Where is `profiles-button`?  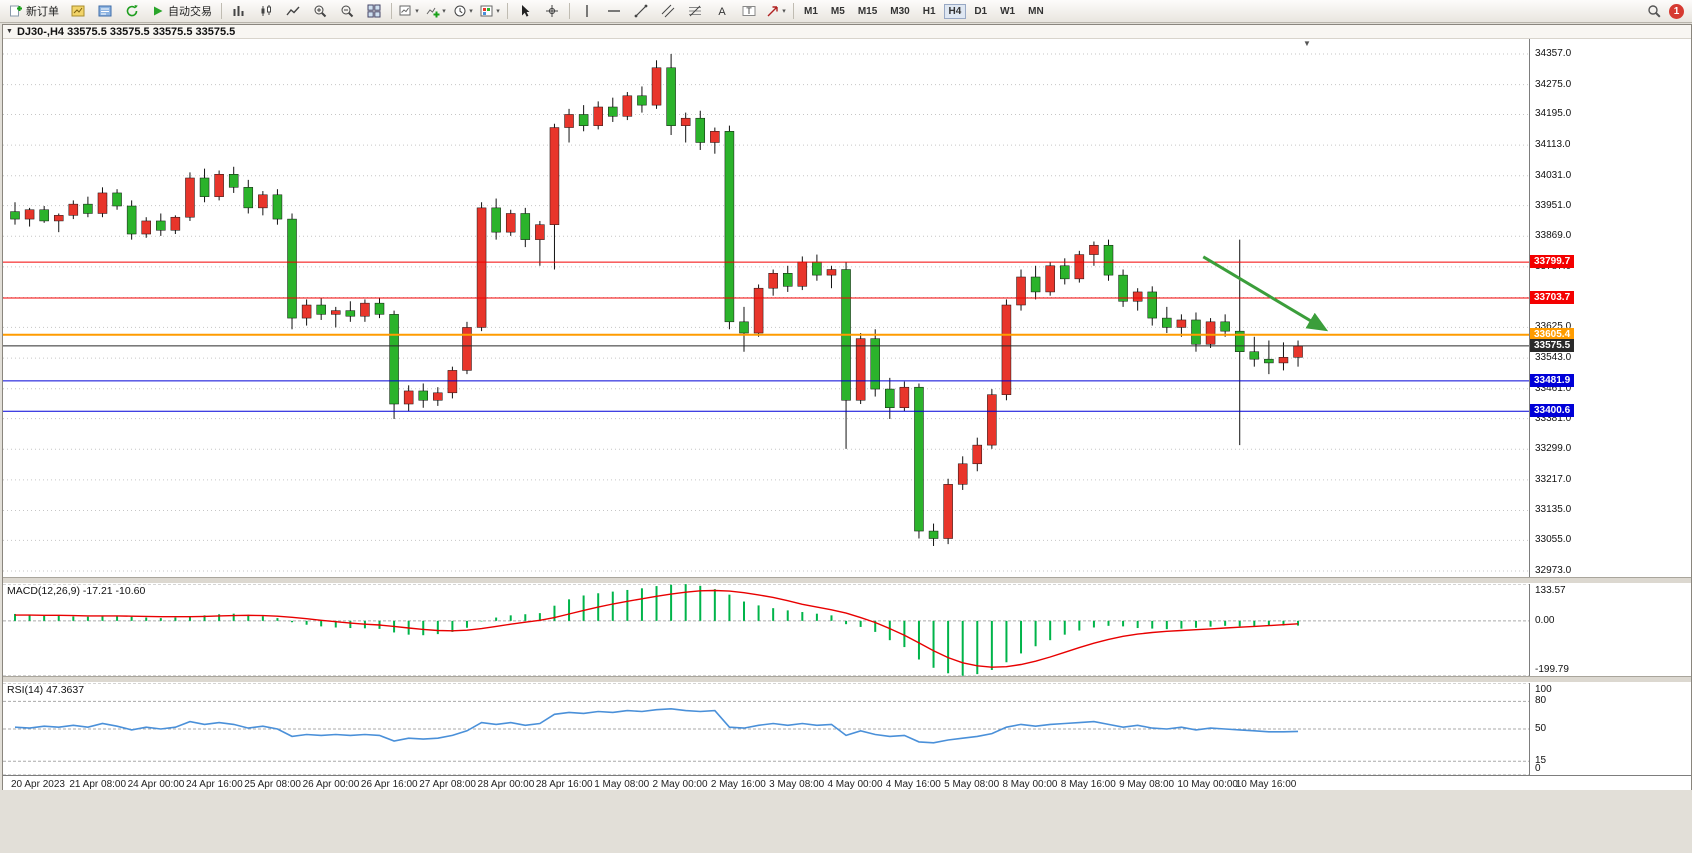 profiles-button is located at coordinates (105, 11).